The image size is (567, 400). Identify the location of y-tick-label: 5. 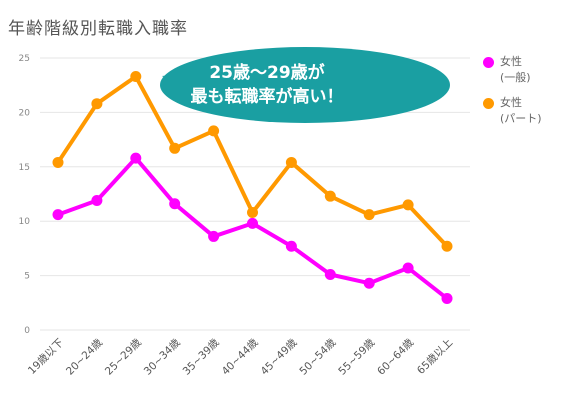
(27, 277).